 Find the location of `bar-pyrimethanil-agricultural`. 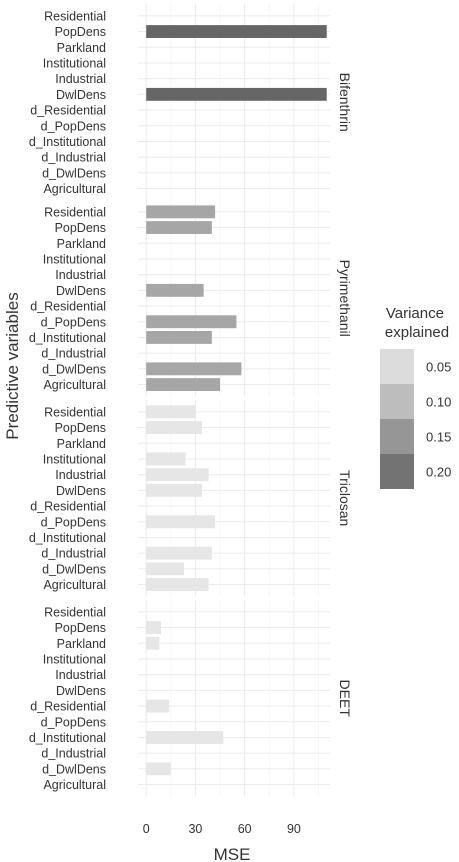

bar-pyrimethanil-agricultural is located at coordinates (183, 384).